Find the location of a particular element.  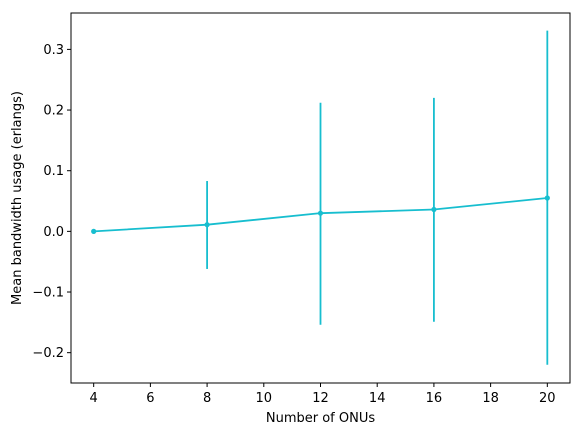

x-tick-label: 10 is located at coordinates (264, 398).